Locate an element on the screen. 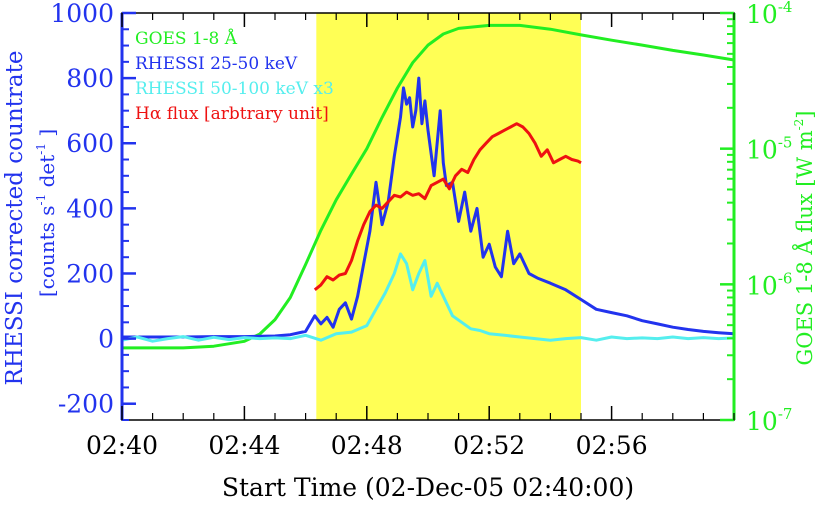  right-tick-label: 10⁻⁴ is located at coordinates (769, 14).